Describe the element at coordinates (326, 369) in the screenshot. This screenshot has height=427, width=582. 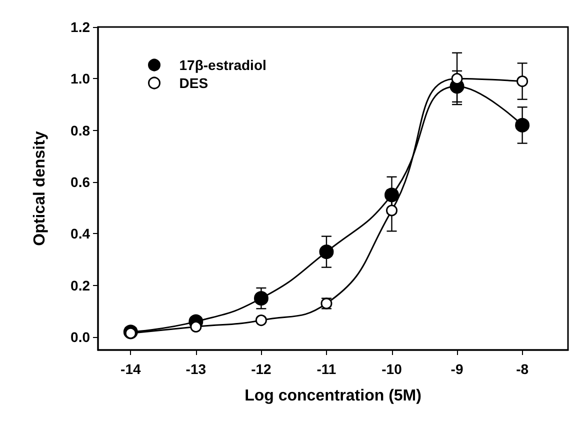
I see `x-tick-label: -11` at that location.